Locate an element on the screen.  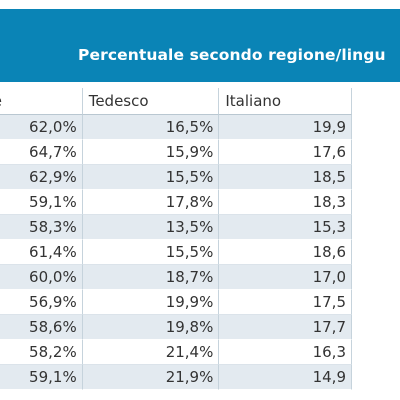
table-row: 59,1% 21,9% 14,9 is located at coordinates (176, 377).